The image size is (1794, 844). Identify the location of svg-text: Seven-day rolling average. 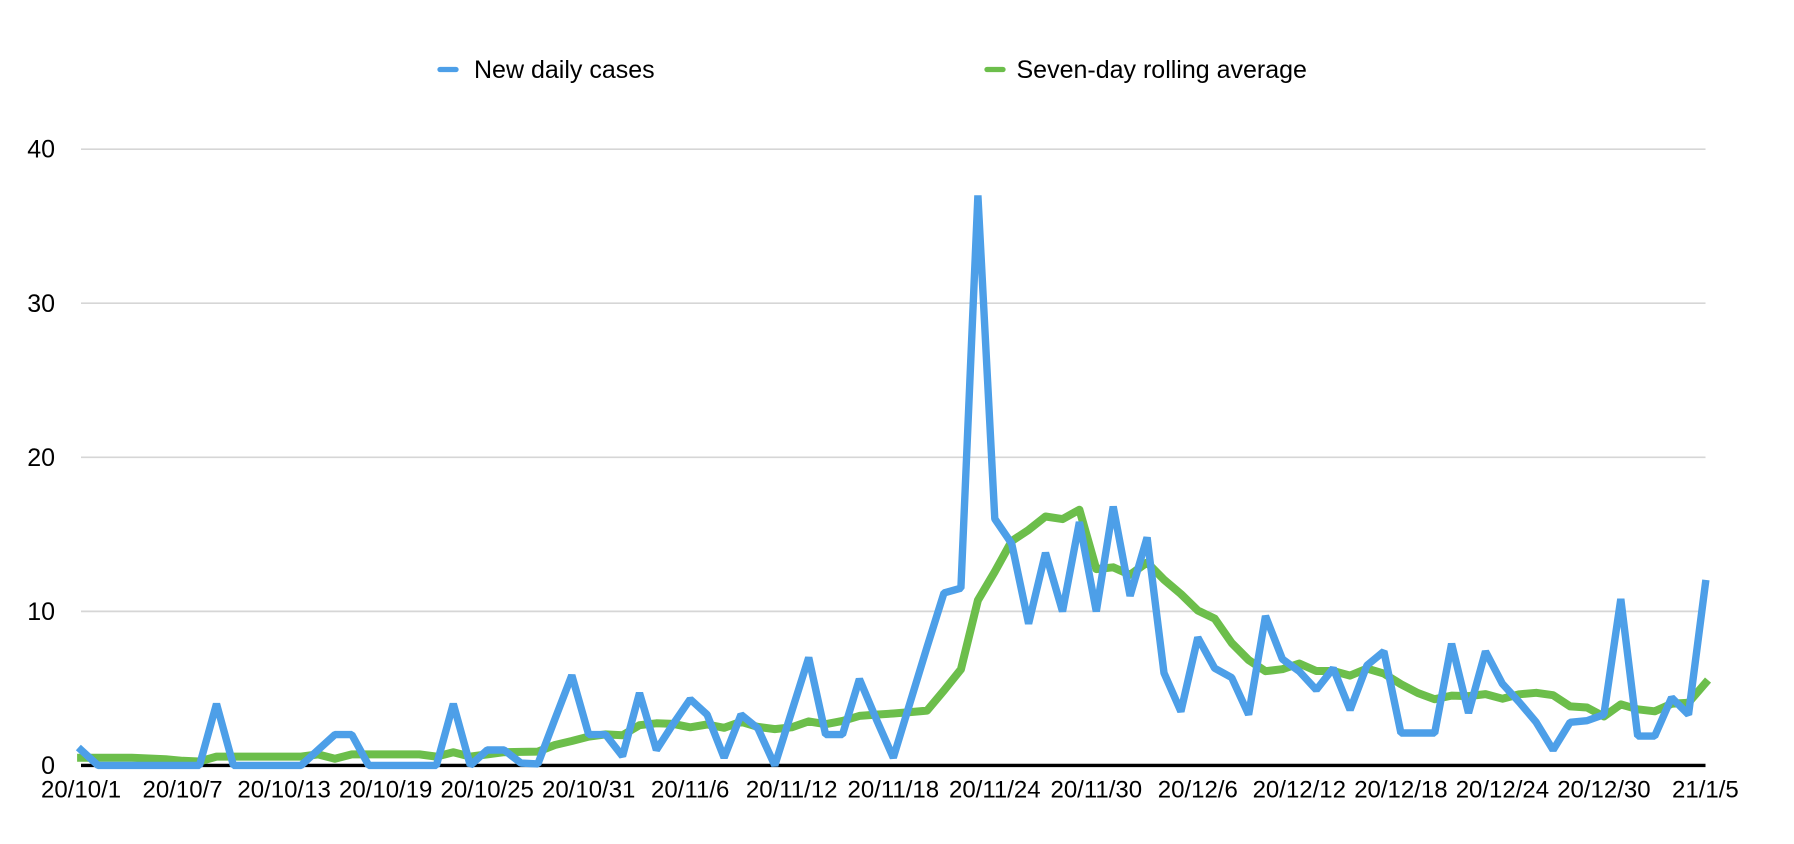
(1162, 70).